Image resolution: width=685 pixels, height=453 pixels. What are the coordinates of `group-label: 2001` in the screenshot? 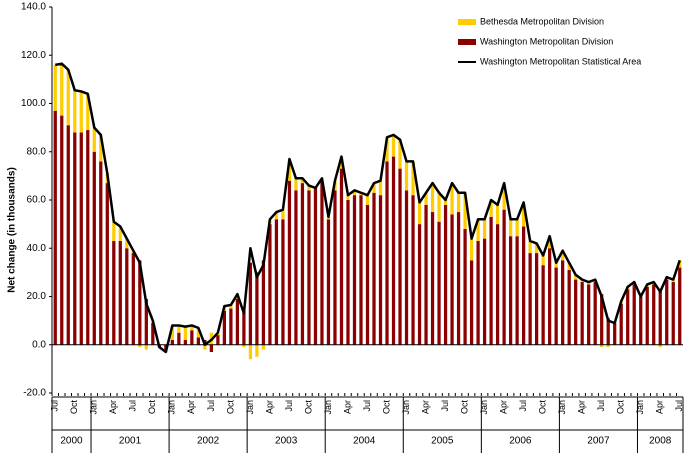 It's located at (130, 441).